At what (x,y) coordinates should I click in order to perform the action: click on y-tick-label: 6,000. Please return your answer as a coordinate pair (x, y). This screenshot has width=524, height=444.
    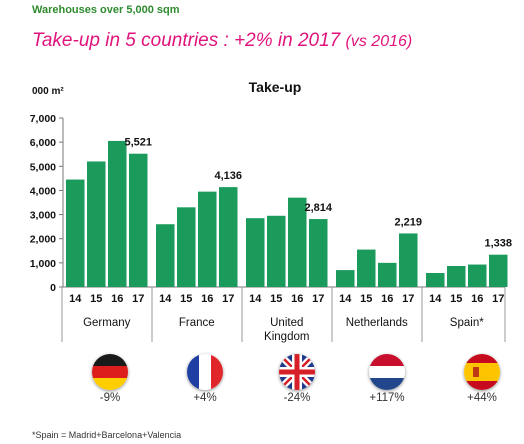
    Looking at the image, I should click on (43, 143).